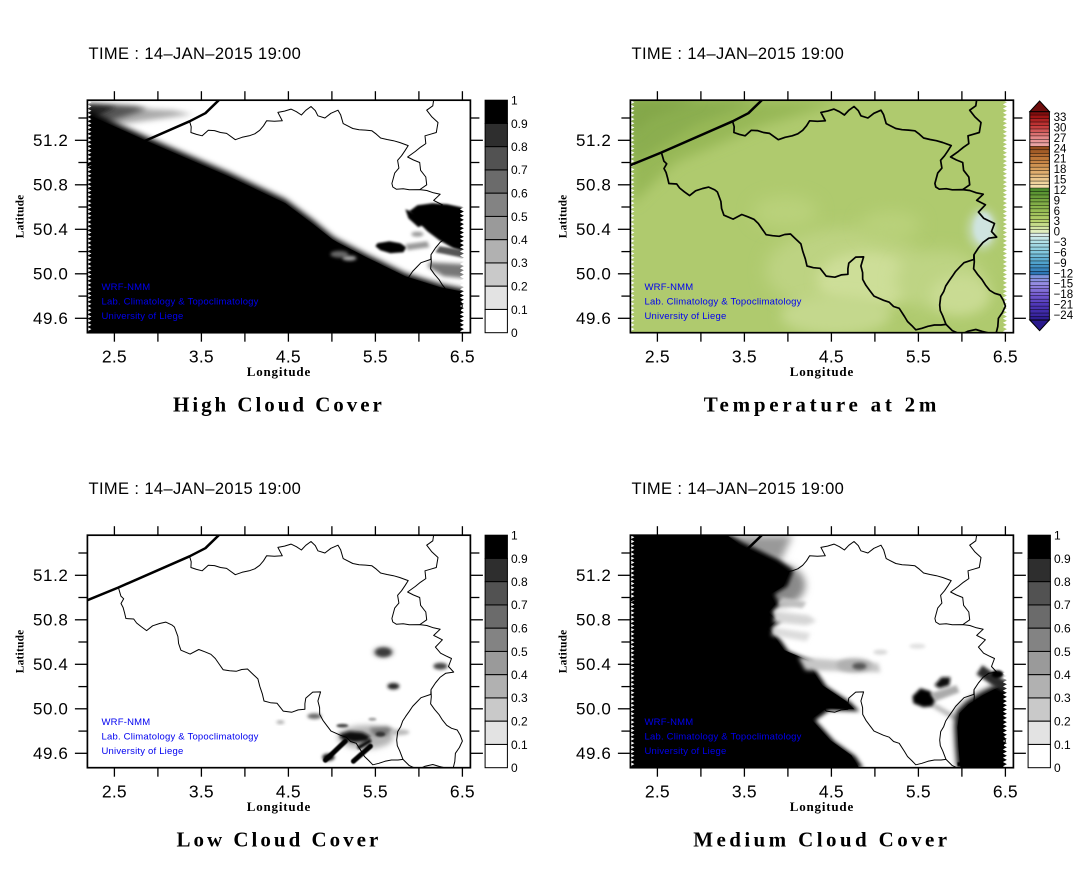 This screenshot has height=869, width=1087. I want to click on svg-text: 0.6, so click(1062, 629).